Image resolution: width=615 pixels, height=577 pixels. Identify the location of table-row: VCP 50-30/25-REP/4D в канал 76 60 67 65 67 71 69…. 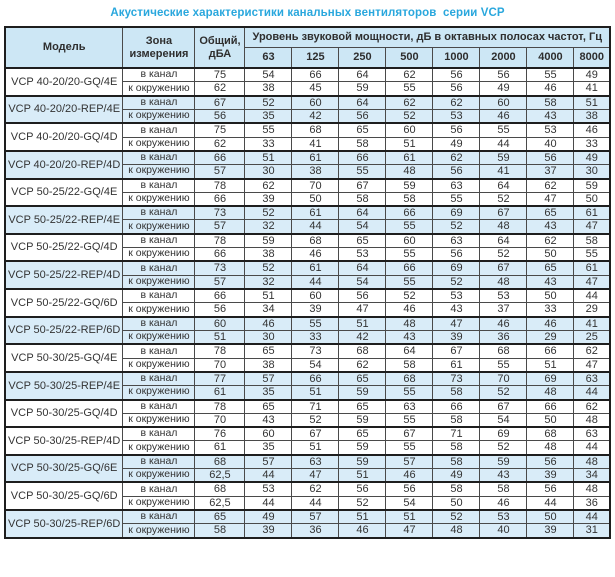
(307, 441).